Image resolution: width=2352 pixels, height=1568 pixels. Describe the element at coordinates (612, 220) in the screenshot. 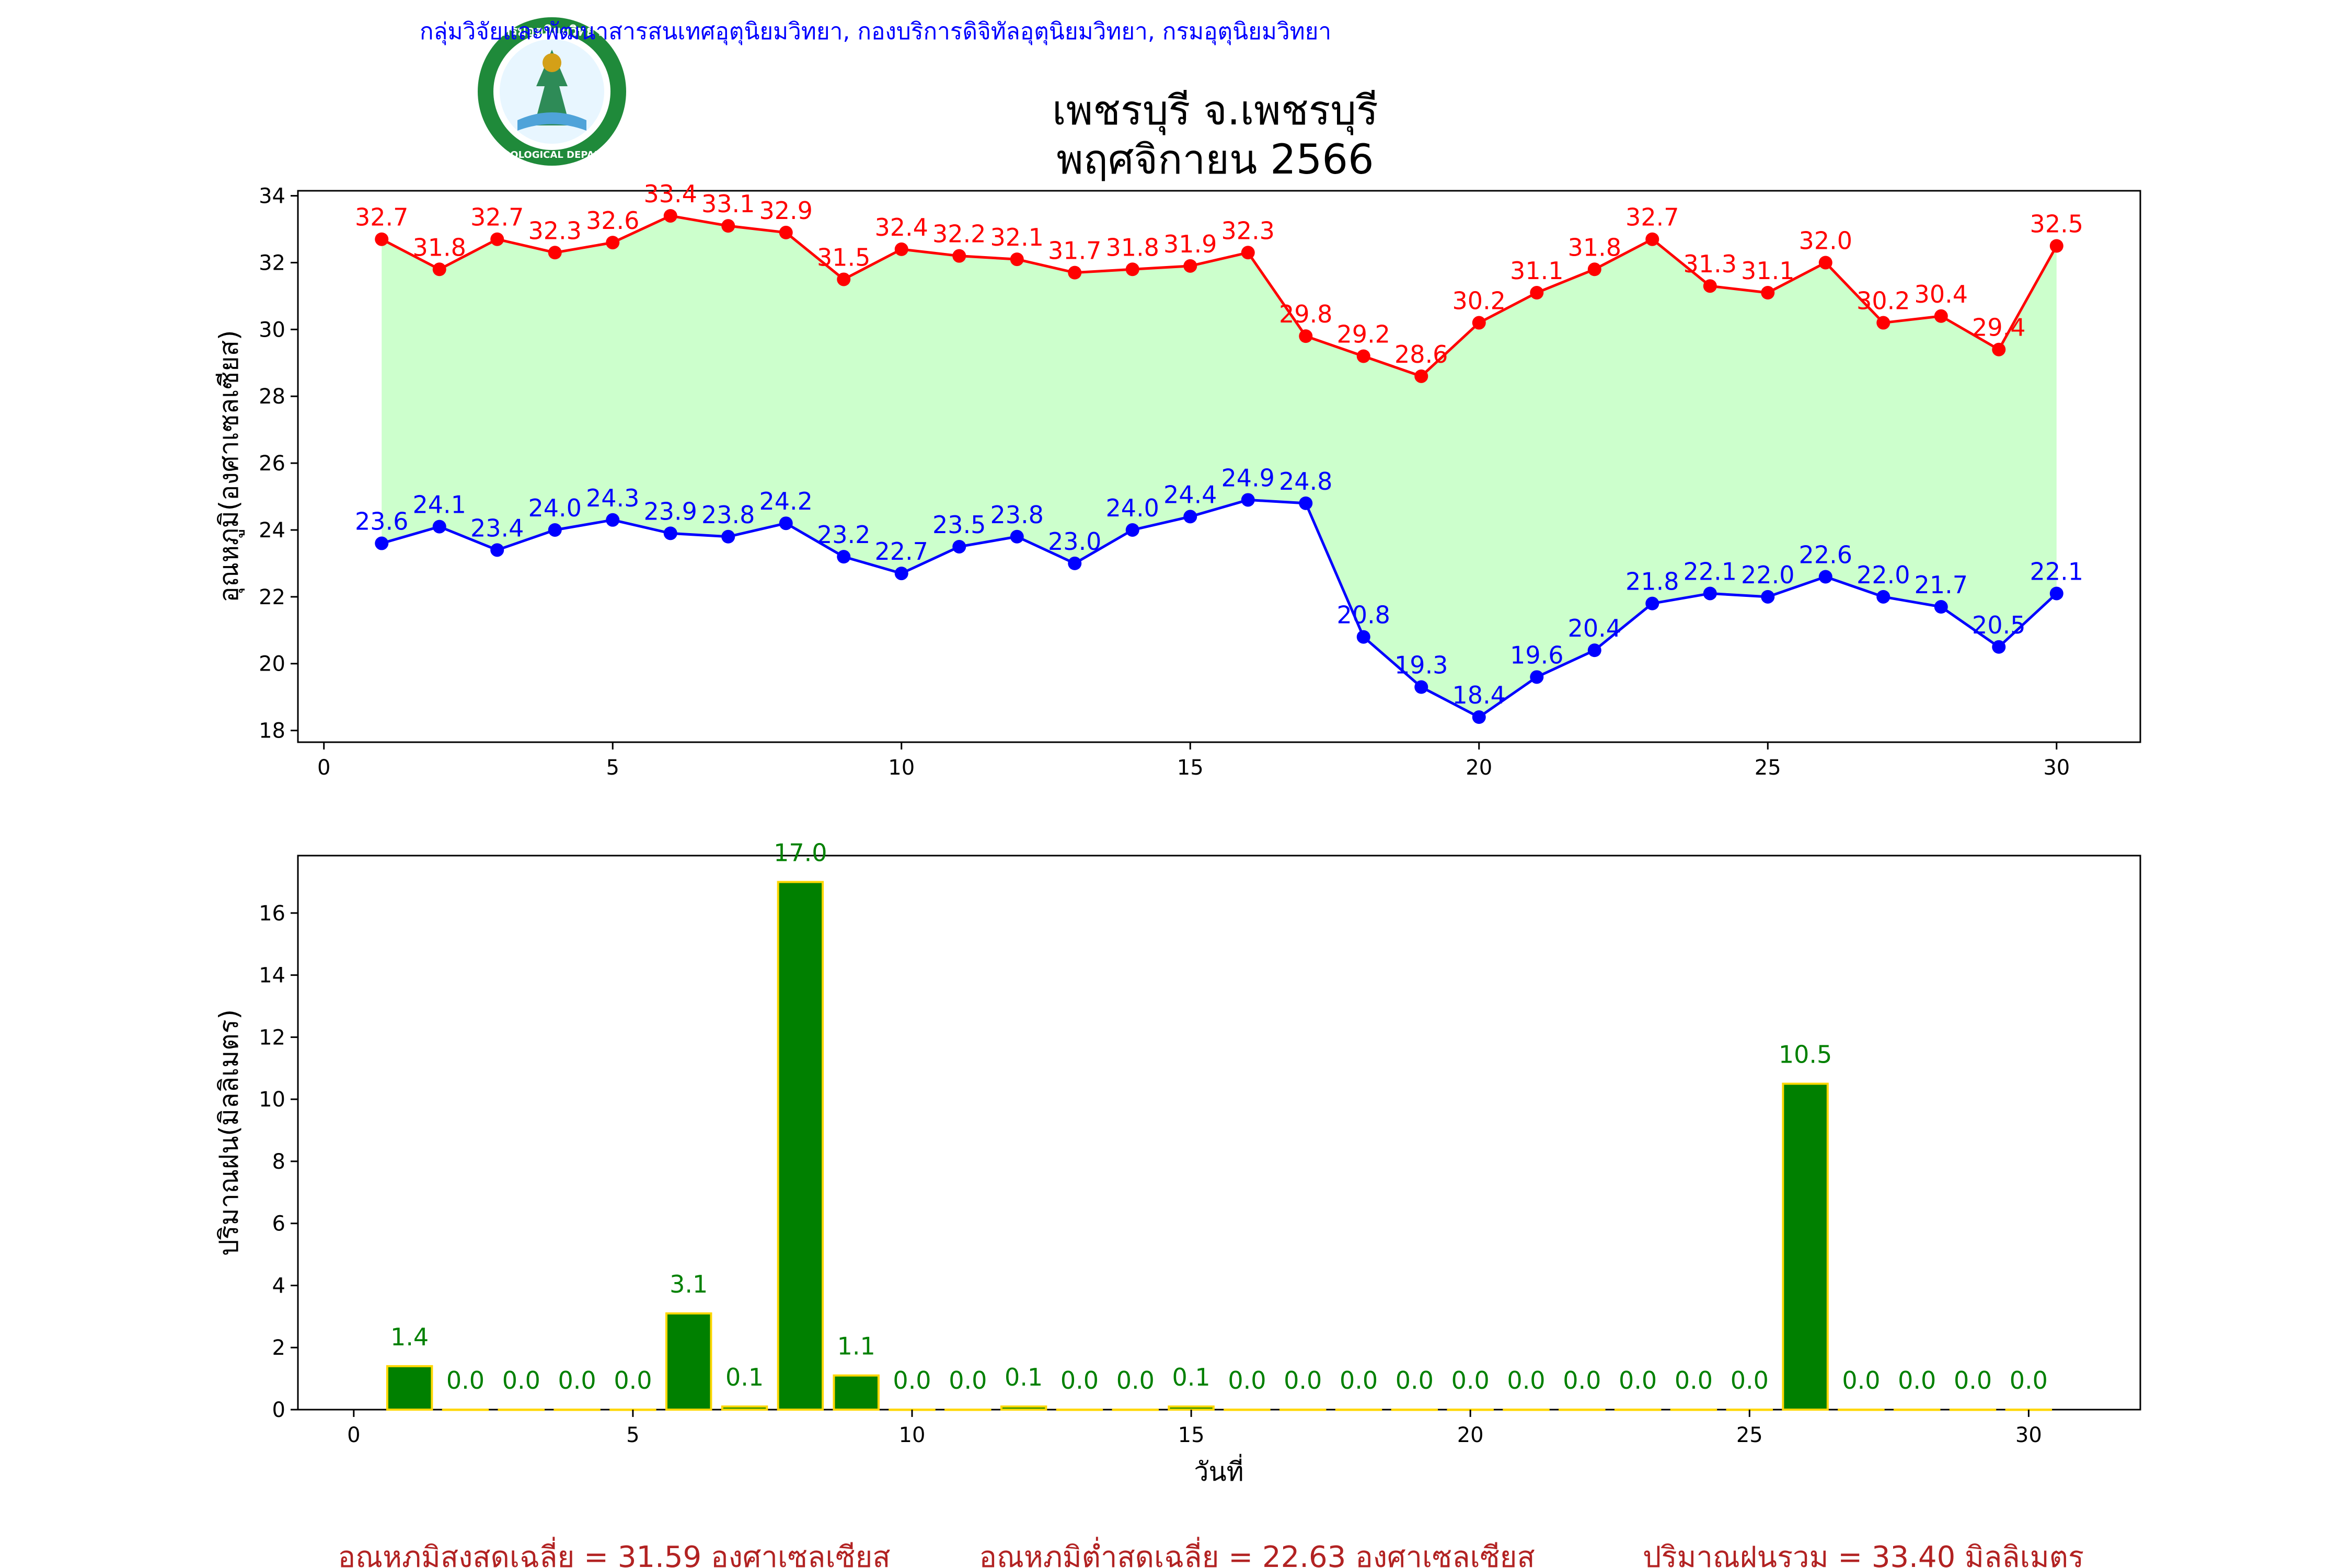

I see `max-temp-data-label: 32.6` at that location.